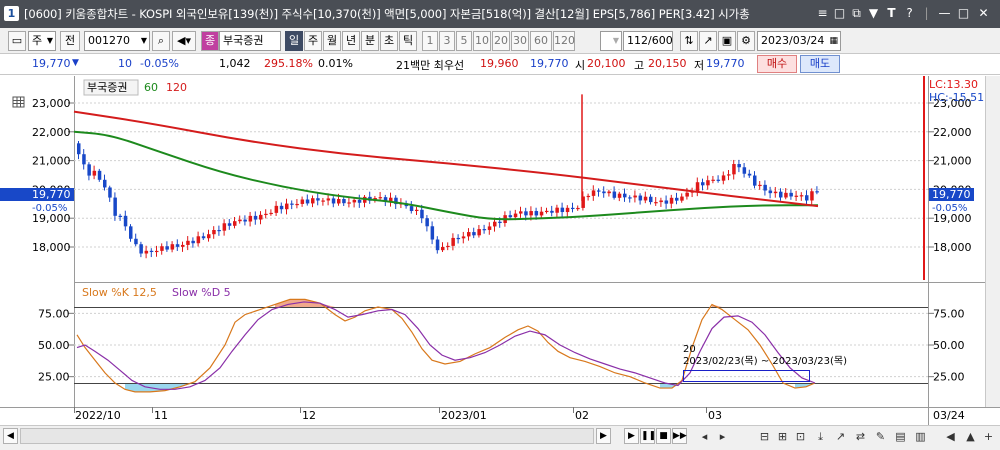  I want to click on stoch-tick-label: 25.00, so click(949, 377).